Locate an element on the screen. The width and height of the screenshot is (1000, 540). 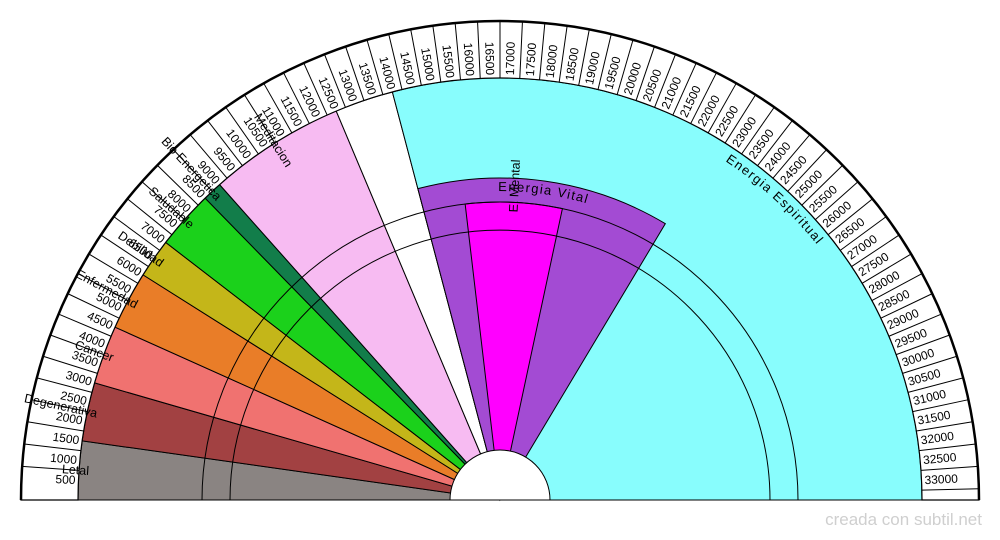
tick-label: 31500 is located at coordinates (934, 418).